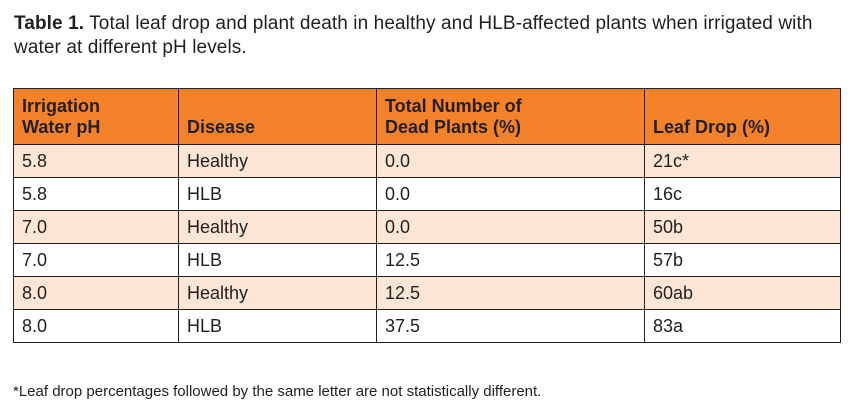 The image size is (855, 418). I want to click on caption-label: Table 1., so click(49, 23).